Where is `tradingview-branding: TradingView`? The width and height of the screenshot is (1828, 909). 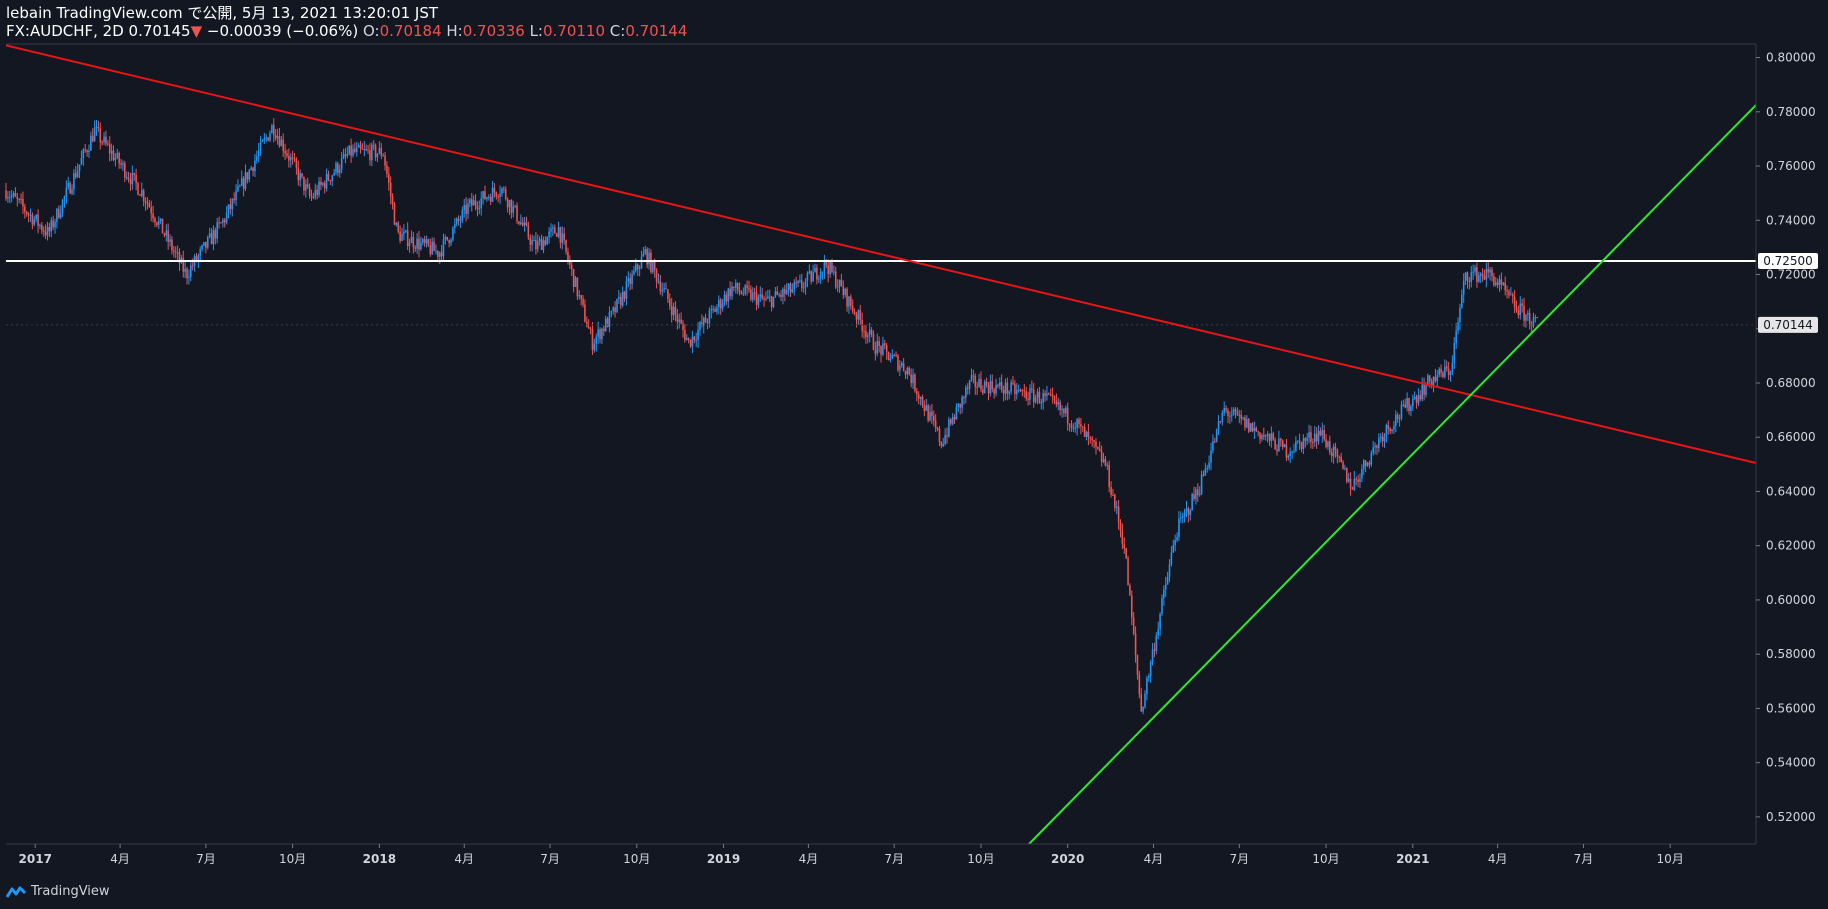 tradingview-branding: TradingView is located at coordinates (58, 891).